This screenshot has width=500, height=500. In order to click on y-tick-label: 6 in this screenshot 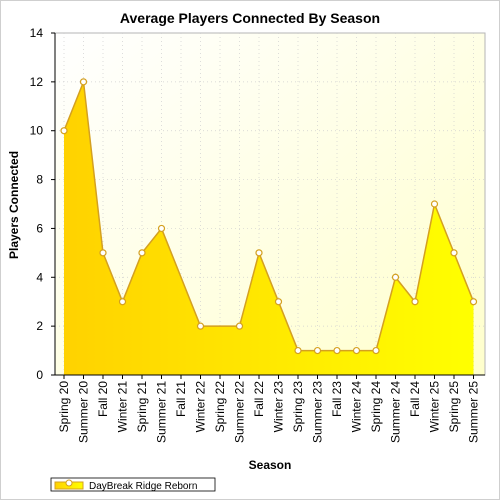, I will do `click(39, 228)`.